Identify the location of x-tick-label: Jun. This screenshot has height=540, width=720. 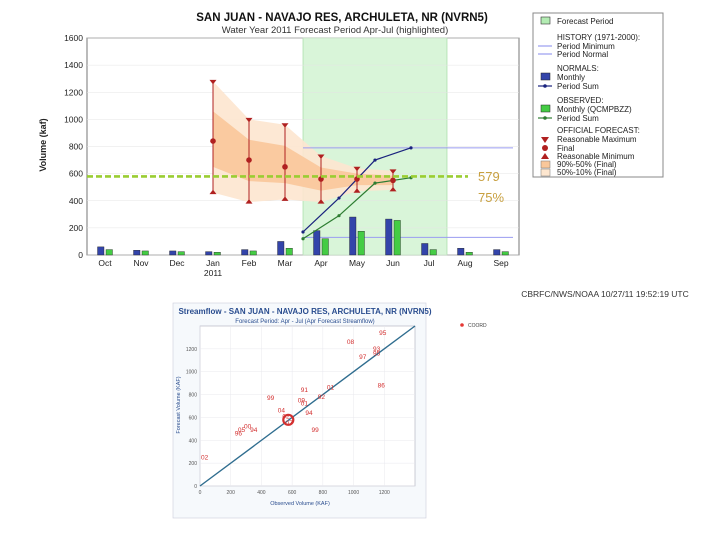
(393, 263).